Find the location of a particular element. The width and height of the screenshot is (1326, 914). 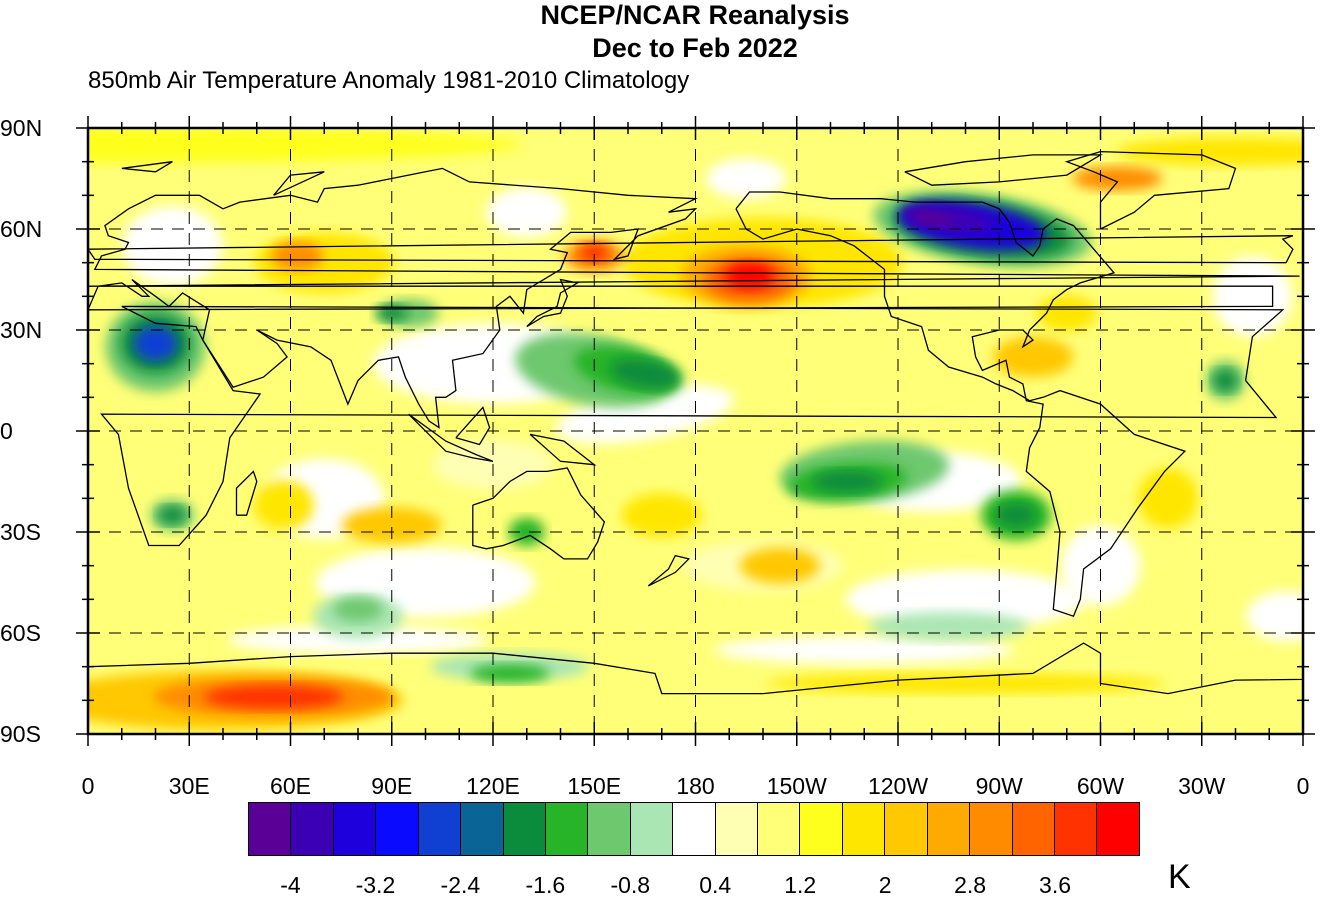

colorbar-unit: K is located at coordinates (1179, 877).